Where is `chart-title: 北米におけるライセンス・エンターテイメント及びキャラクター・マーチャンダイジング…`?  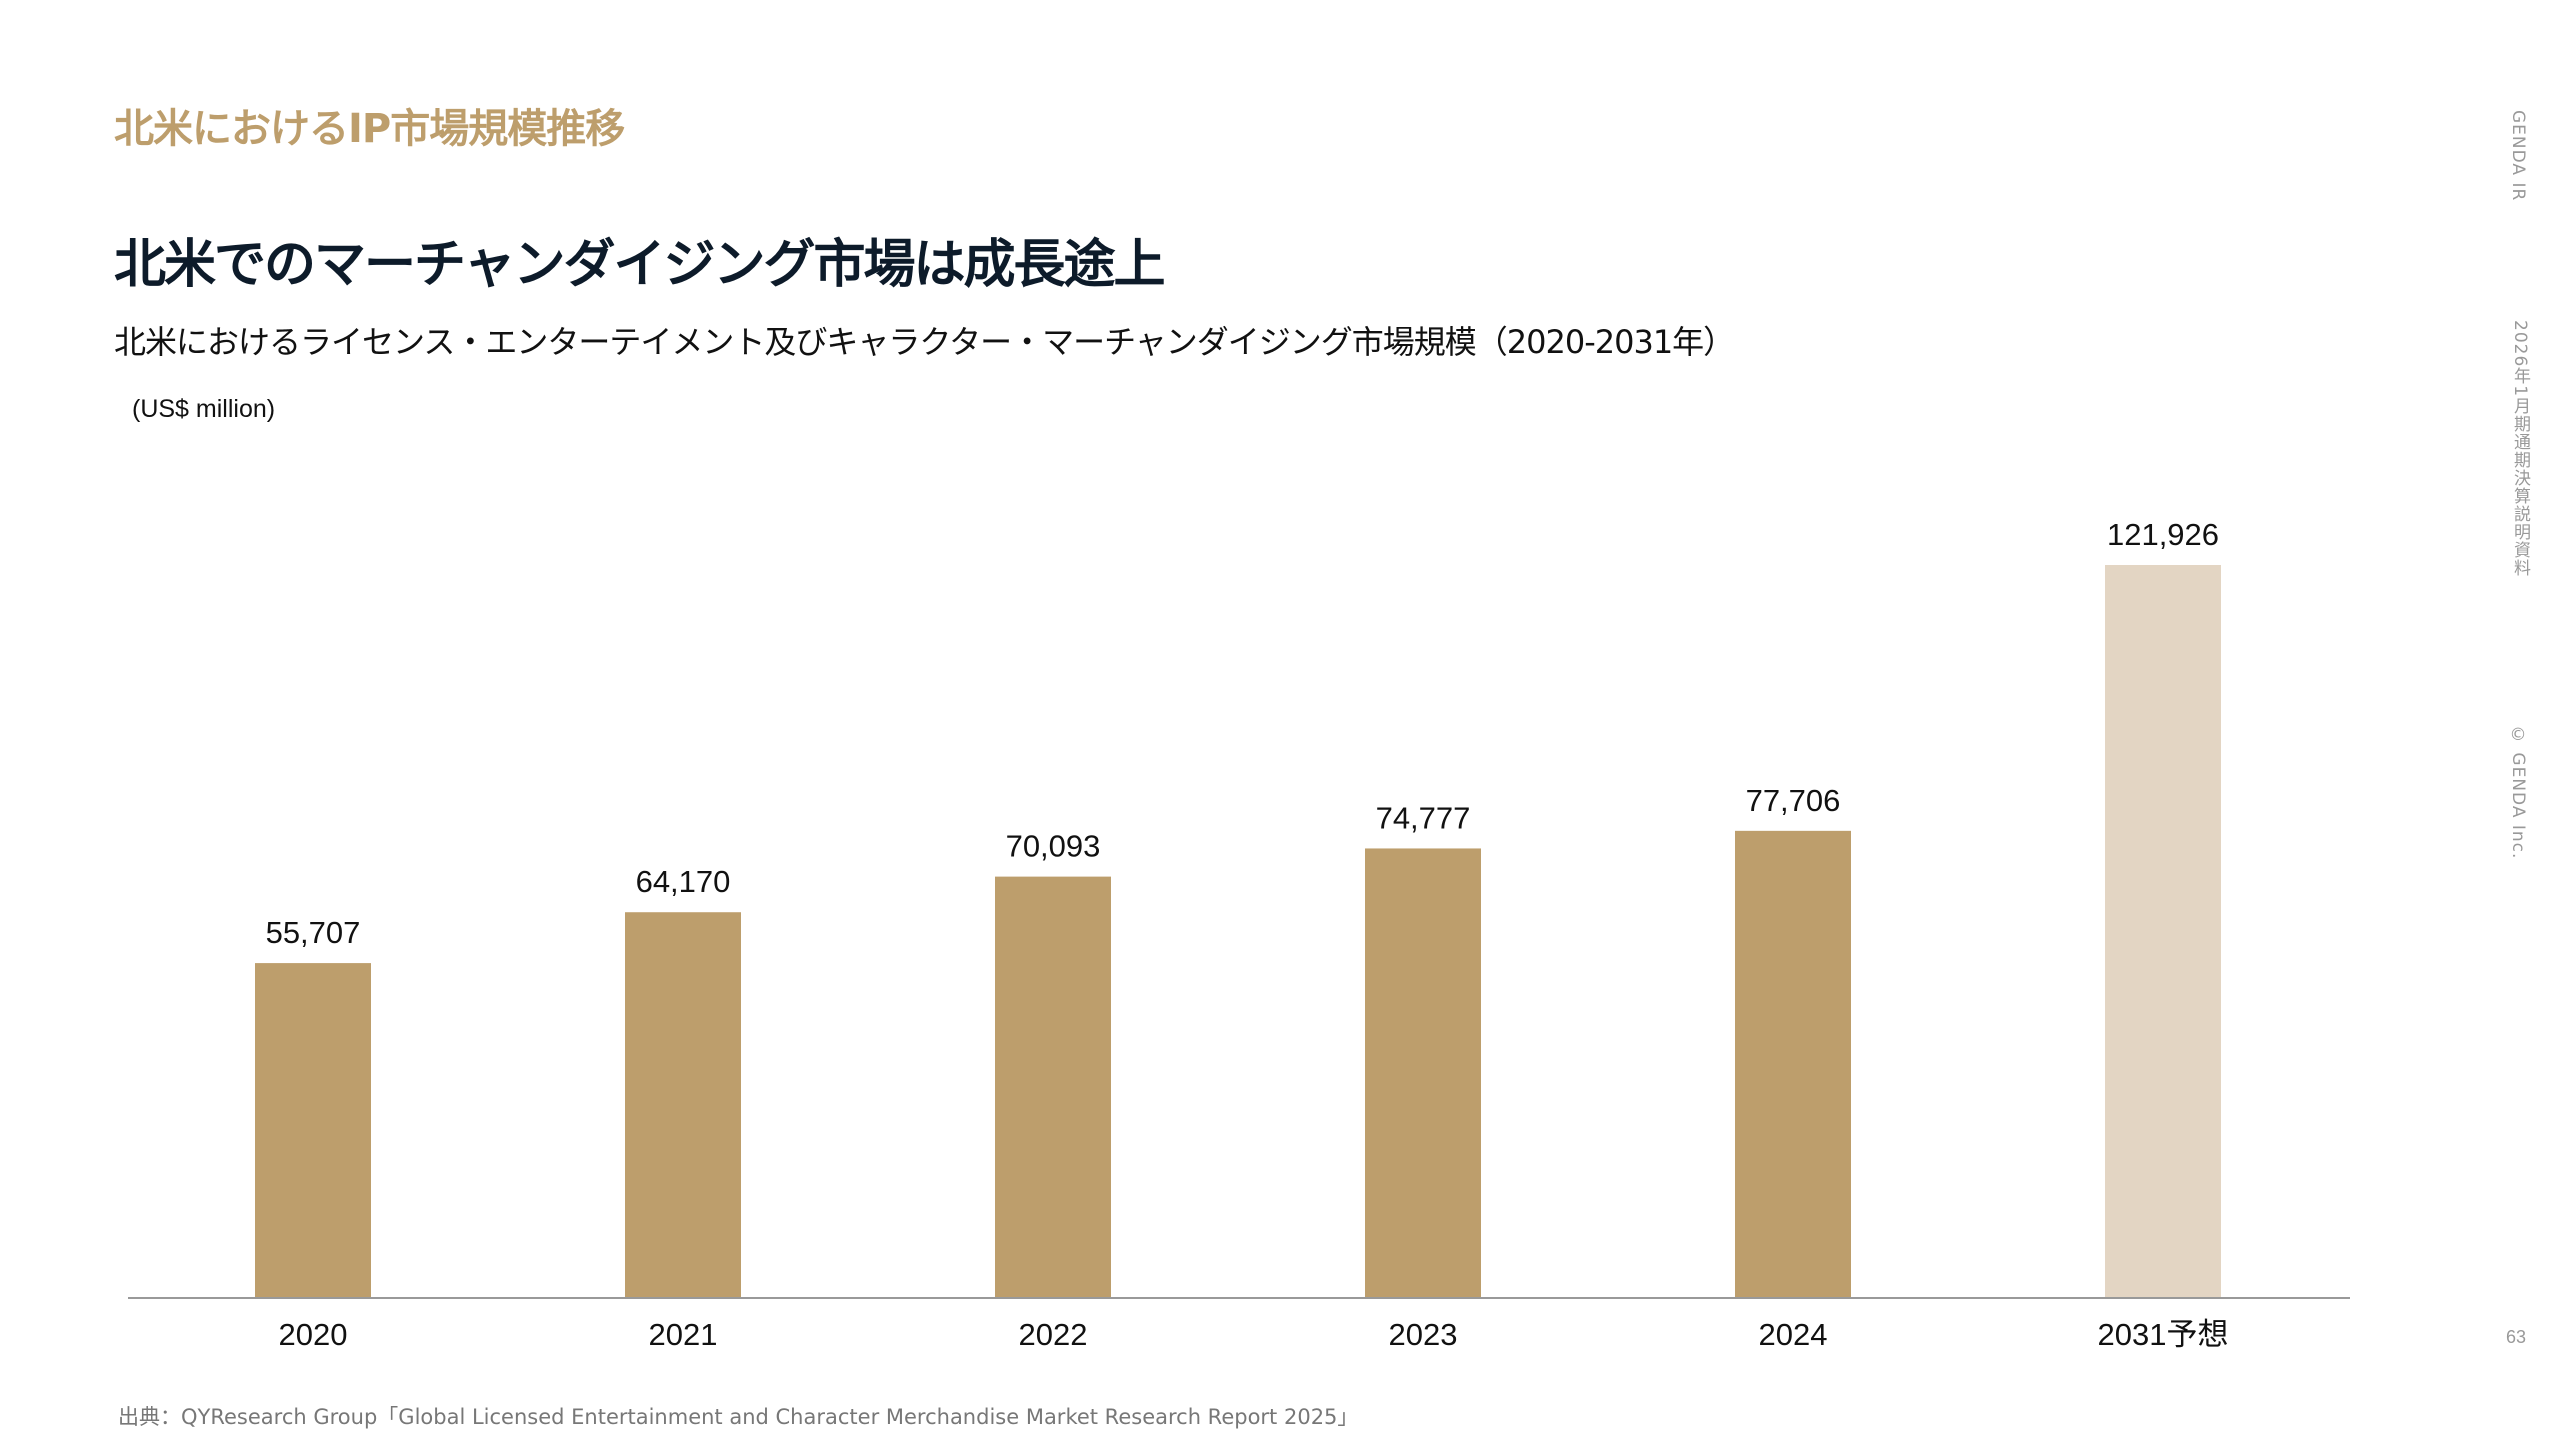 chart-title: 北米におけるライセンス・エンターテイメント及びキャラクター・マーチャンダイジング… is located at coordinates (924, 342).